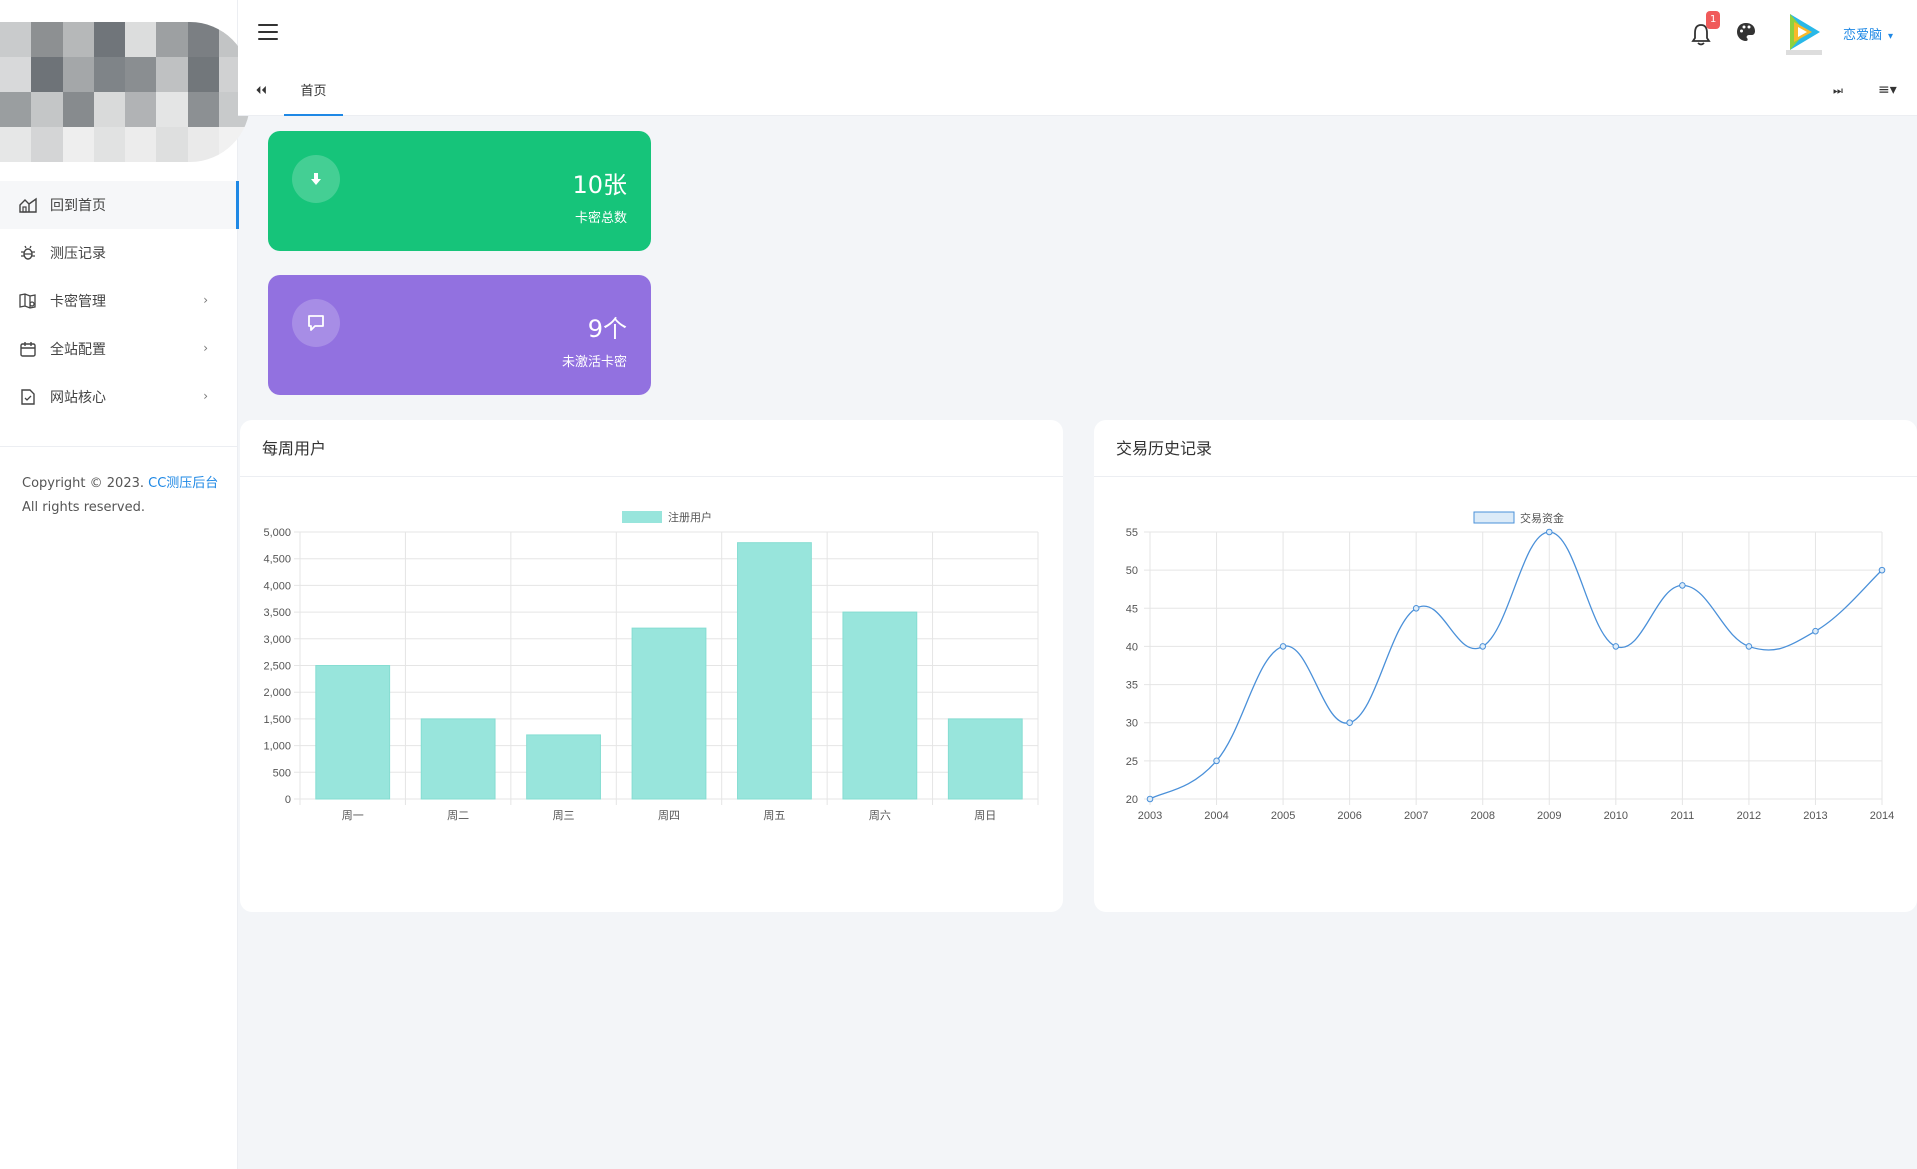  I want to click on map-icon, so click(28, 301).